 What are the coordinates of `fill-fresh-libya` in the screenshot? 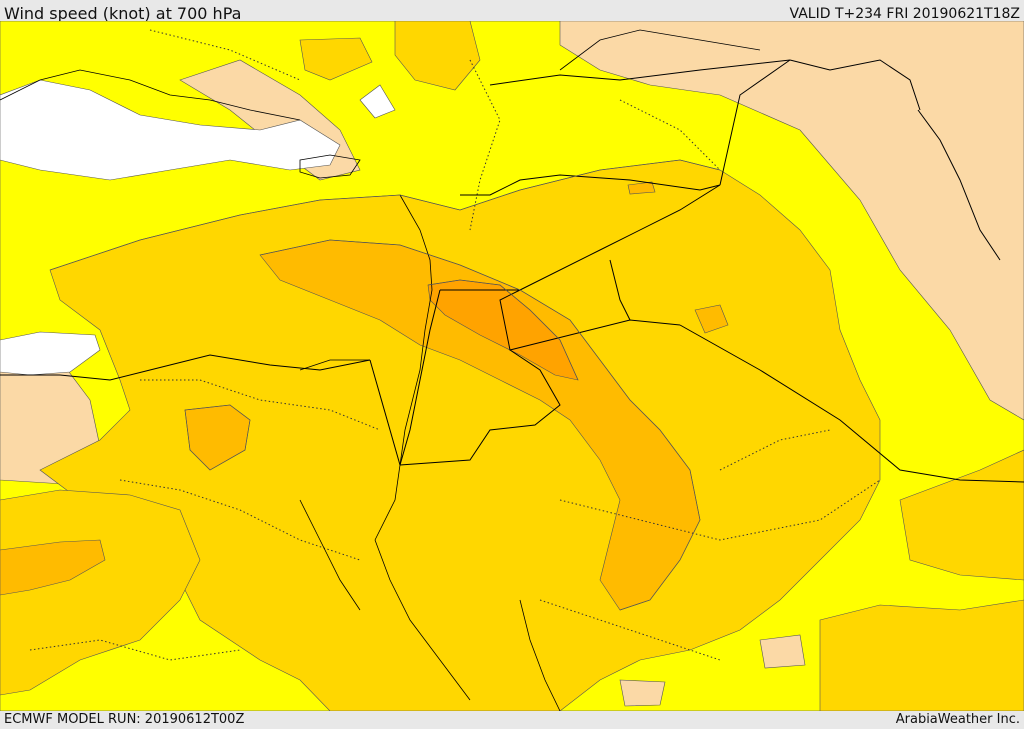 It's located at (53, 567).